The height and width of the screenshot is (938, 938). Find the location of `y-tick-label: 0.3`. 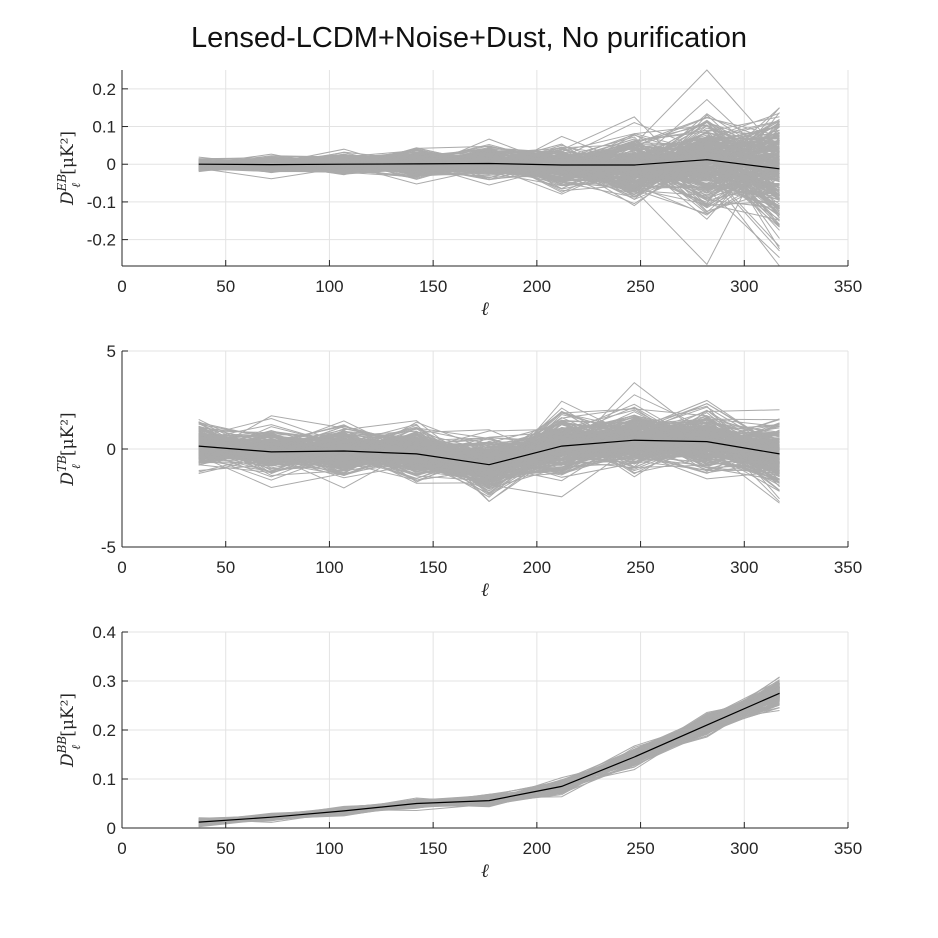

y-tick-label: 0.3 is located at coordinates (104, 681).